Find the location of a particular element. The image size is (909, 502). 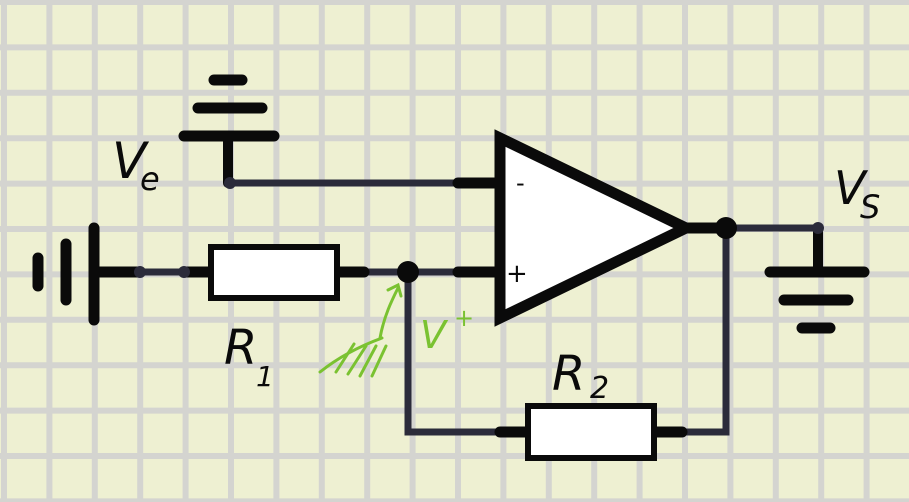

battery-node is located at coordinates (140, 272).